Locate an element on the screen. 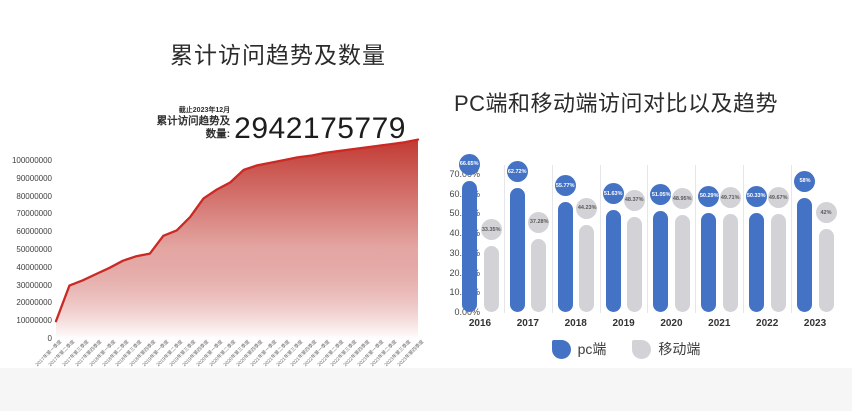 The height and width of the screenshot is (411, 852). bubble-value-label: 48.95% is located at coordinates (682, 199).